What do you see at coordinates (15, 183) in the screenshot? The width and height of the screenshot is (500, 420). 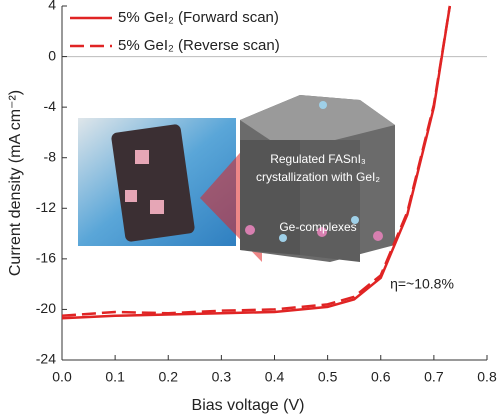 I see `y-axis-label: Current density (mA cm⁻²)` at bounding box center [15, 183].